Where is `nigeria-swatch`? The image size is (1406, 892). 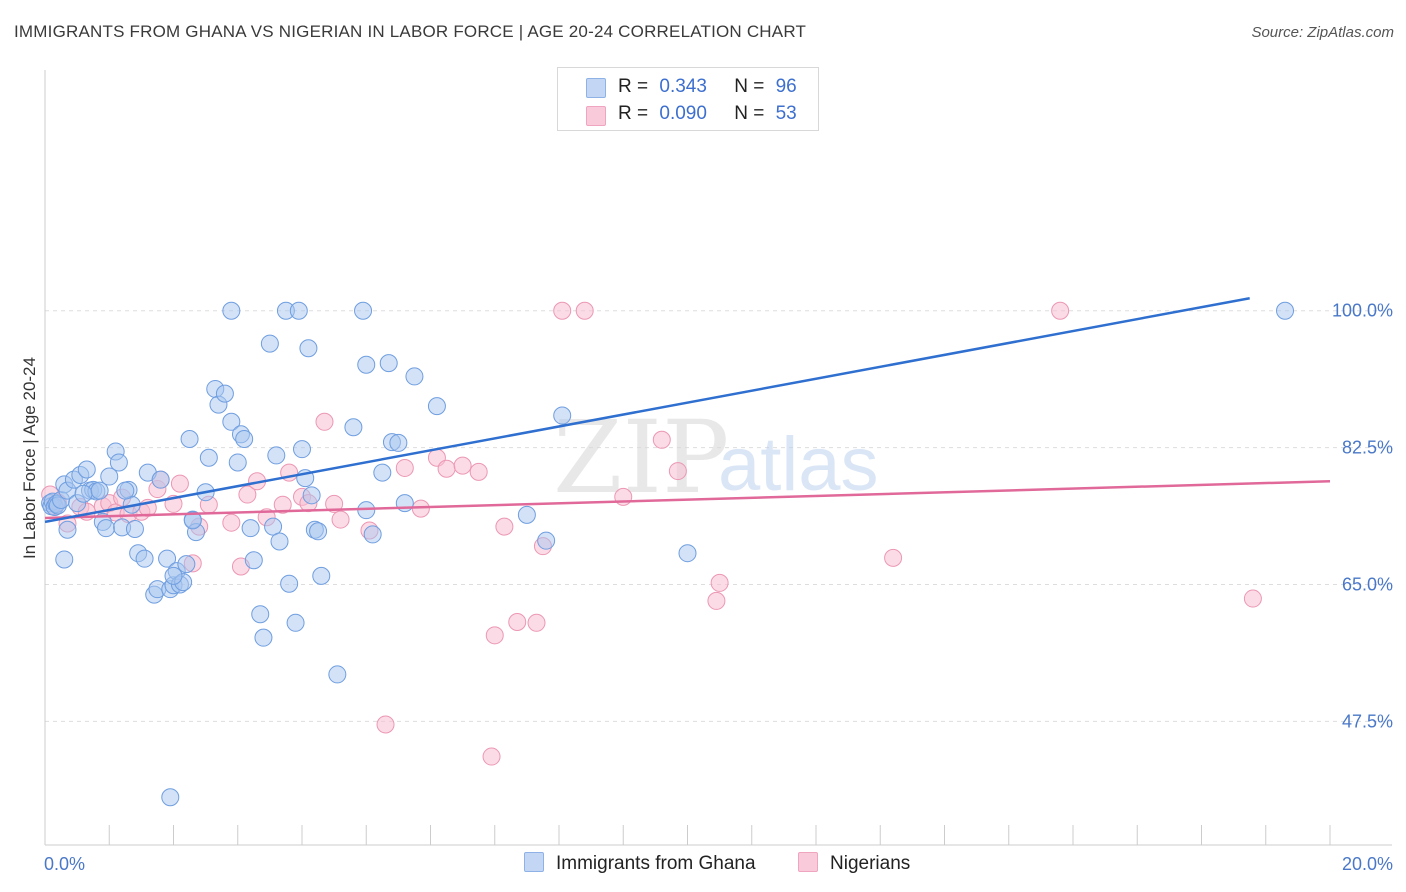
nigeria-swatch is located at coordinates (596, 116).